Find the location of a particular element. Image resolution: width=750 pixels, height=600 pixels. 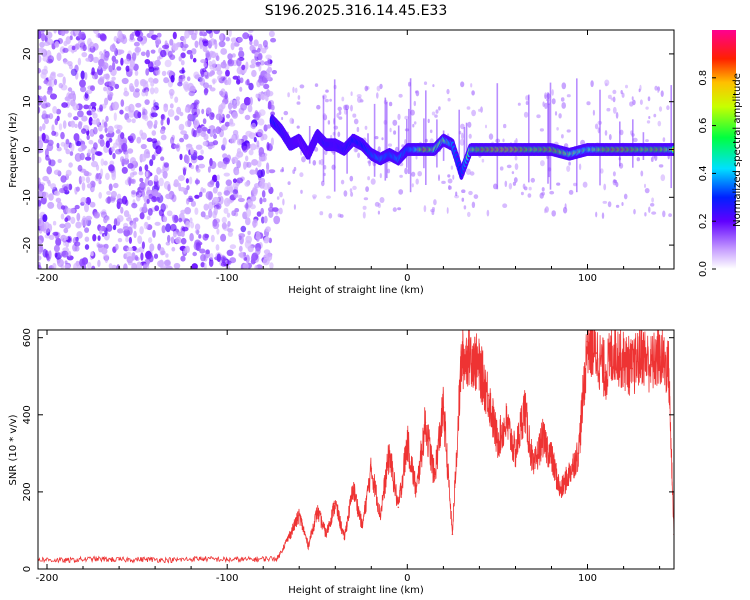

spectrogram-x-tick-label: -100 is located at coordinates (227, 278).